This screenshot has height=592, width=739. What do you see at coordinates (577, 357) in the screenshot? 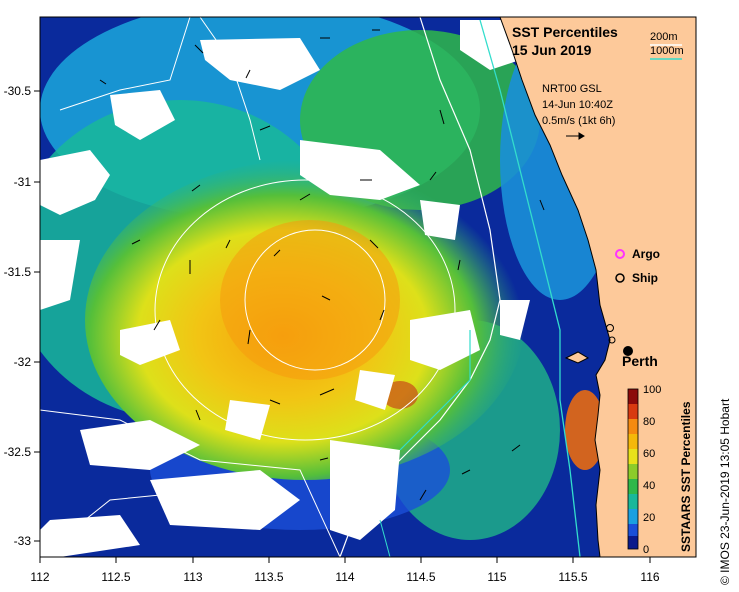
I see `rottnest-island` at bounding box center [577, 357].